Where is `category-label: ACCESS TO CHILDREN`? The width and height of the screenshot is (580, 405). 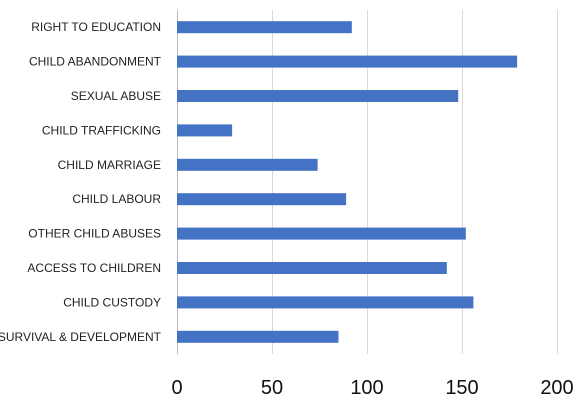
category-label: ACCESS TO CHILDREN is located at coordinates (94, 268).